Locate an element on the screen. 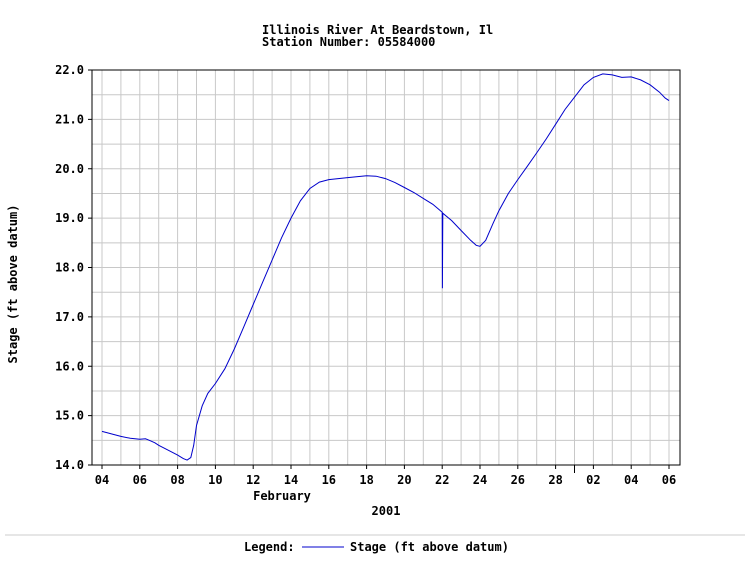  y-tick-label: 22.0 is located at coordinates (69, 70).